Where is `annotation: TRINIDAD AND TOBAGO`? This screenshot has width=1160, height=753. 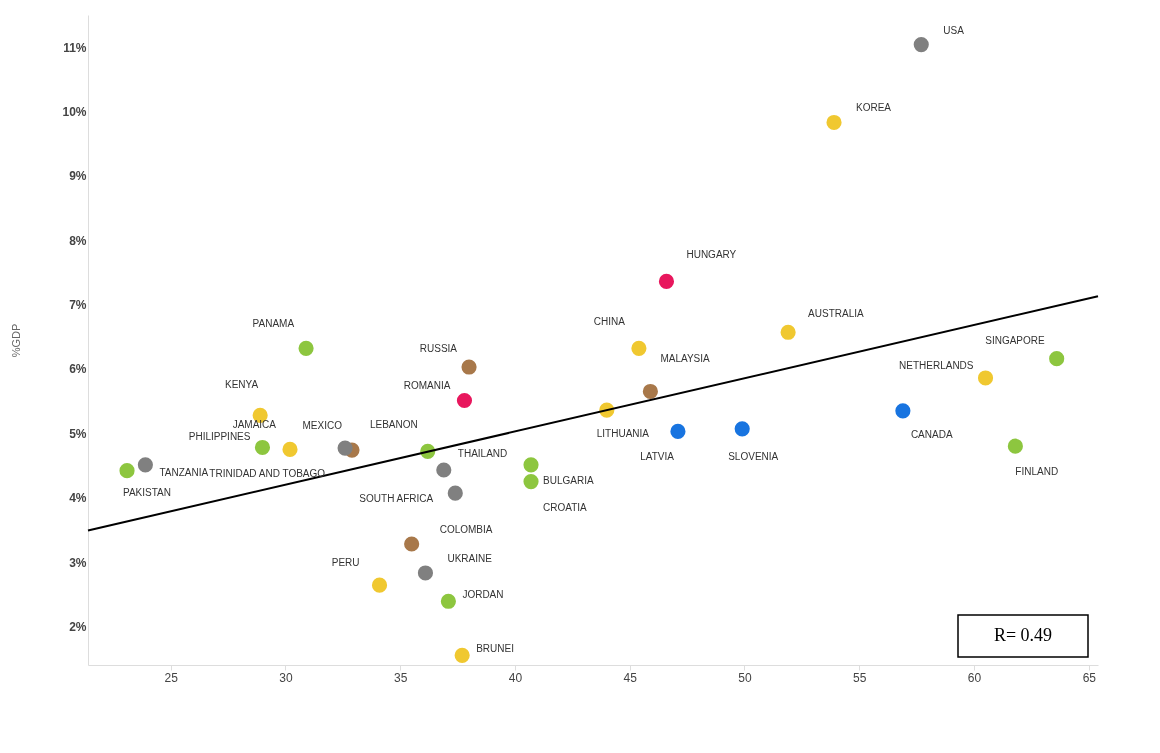
annotation: TRINIDAD AND TOBAGO is located at coordinates (267, 474).